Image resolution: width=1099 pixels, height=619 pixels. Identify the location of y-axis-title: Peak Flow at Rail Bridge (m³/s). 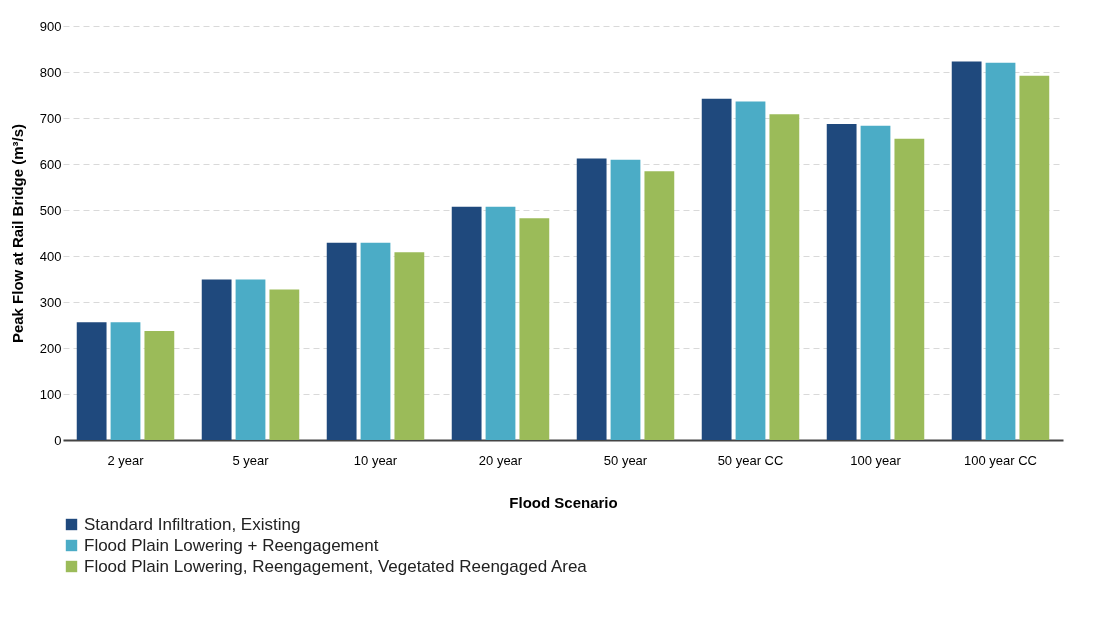
(17, 233).